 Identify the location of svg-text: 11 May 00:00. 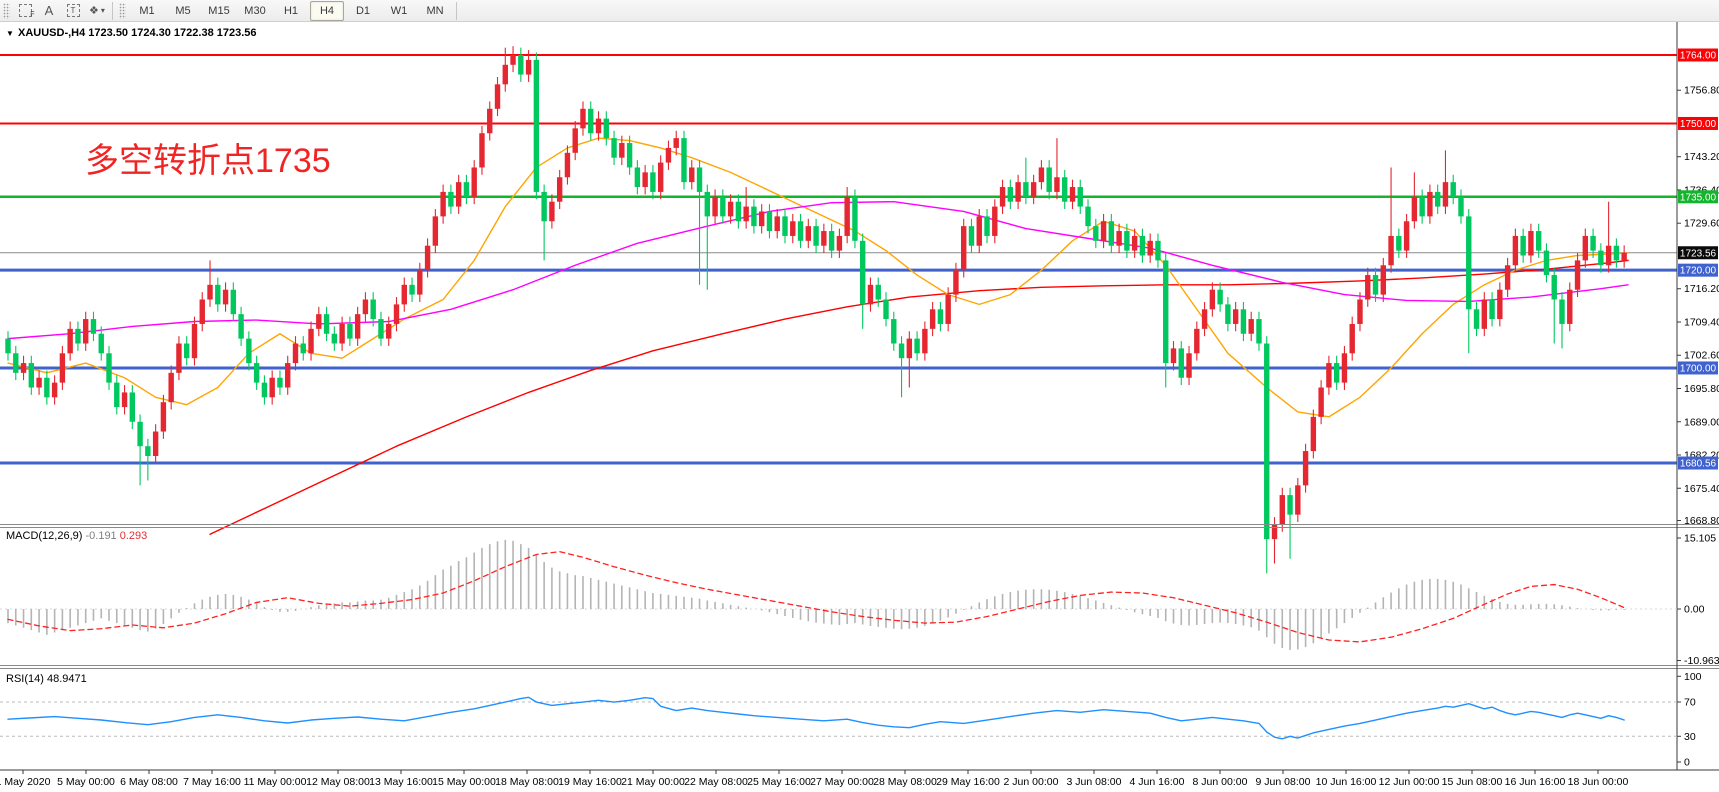
(275, 782).